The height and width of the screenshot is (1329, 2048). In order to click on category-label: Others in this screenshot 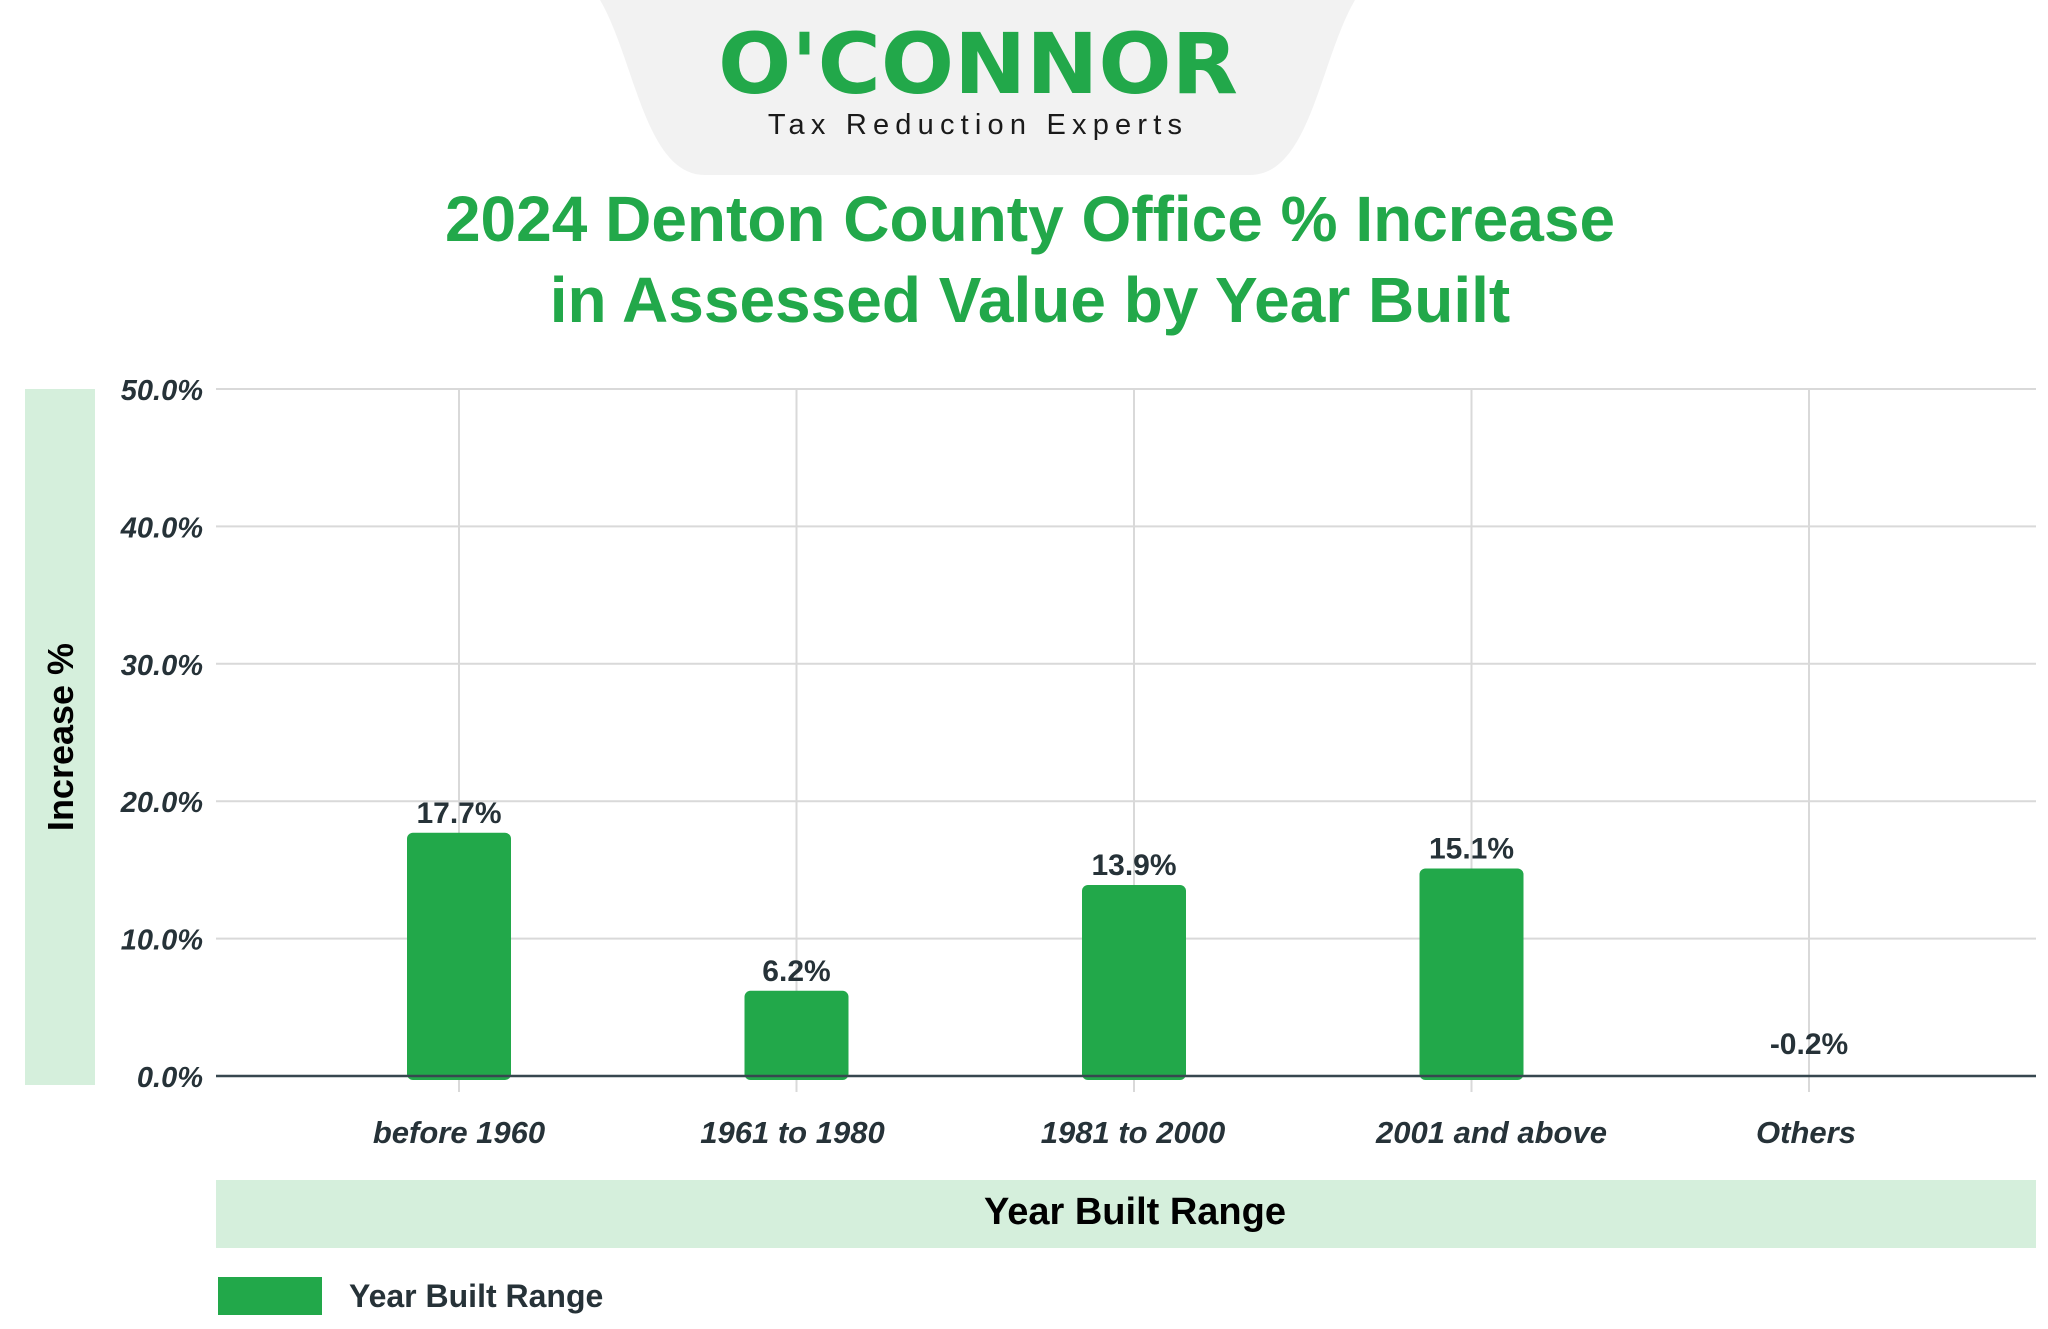, I will do `click(1806, 1132)`.